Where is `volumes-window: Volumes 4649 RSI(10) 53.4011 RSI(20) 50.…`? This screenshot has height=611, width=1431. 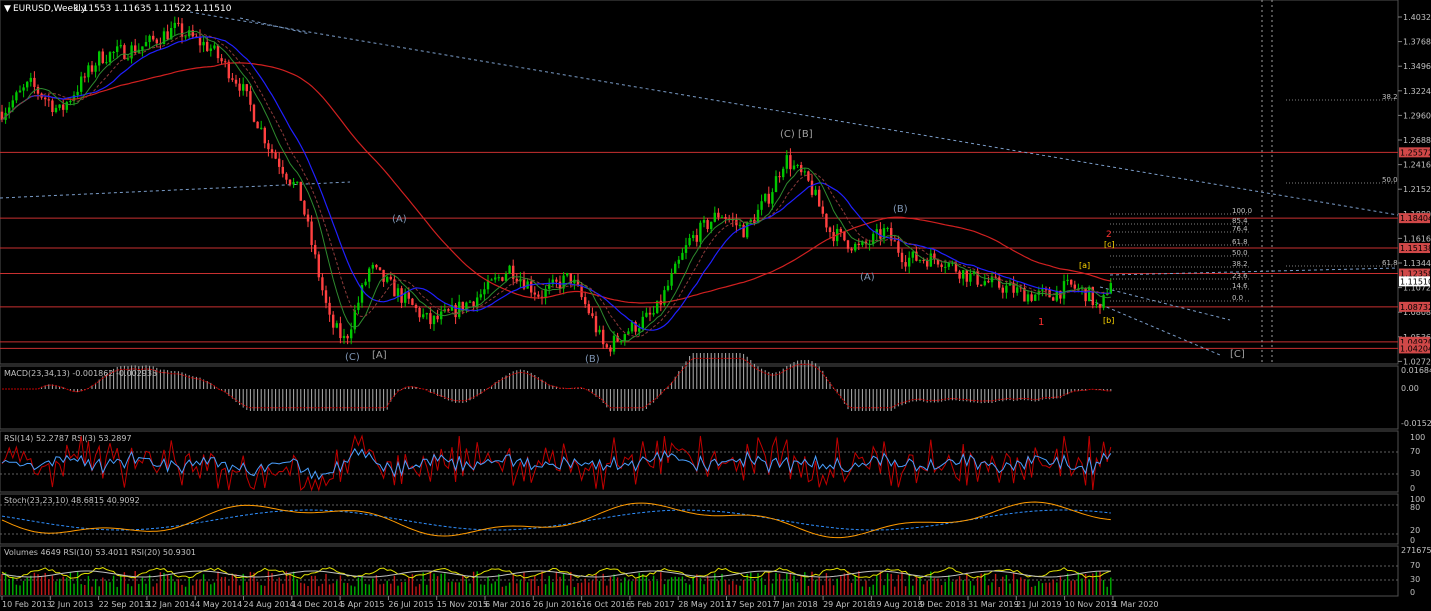 volumes-window: Volumes 4649 RSI(10) 53.4011 RSI(20) 50.… is located at coordinates (715, 571).